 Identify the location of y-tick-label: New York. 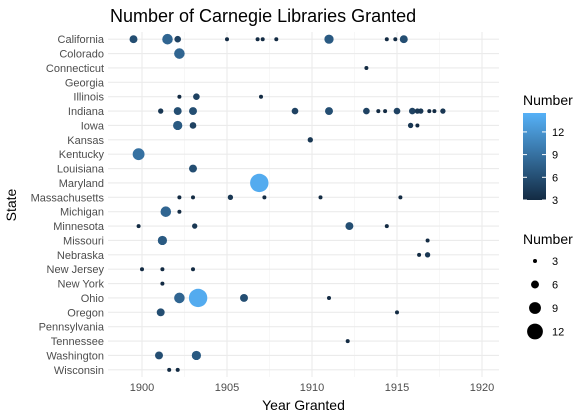
(81, 285).